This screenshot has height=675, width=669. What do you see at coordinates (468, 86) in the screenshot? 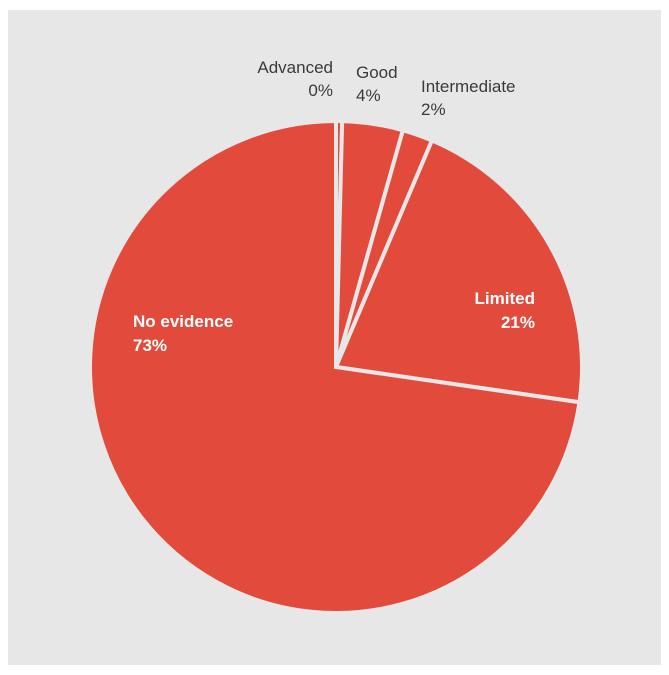
I see `label-intermediate-name: Intermediate` at bounding box center [468, 86].